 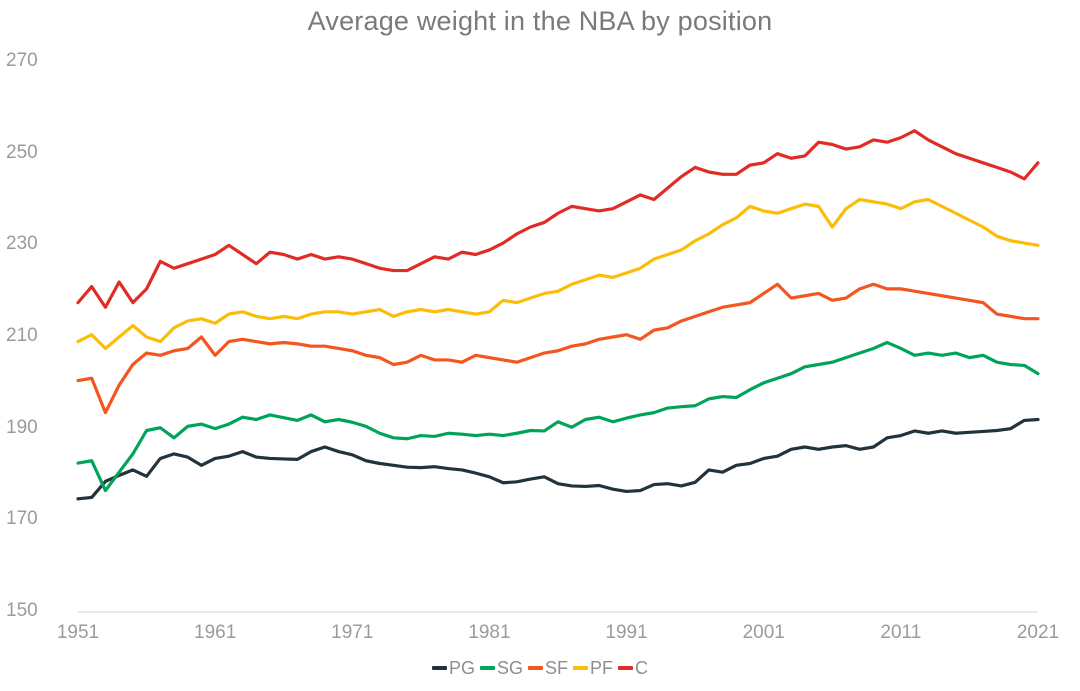 I want to click on x-axis-tick-label: 2011, so click(x=901, y=632).